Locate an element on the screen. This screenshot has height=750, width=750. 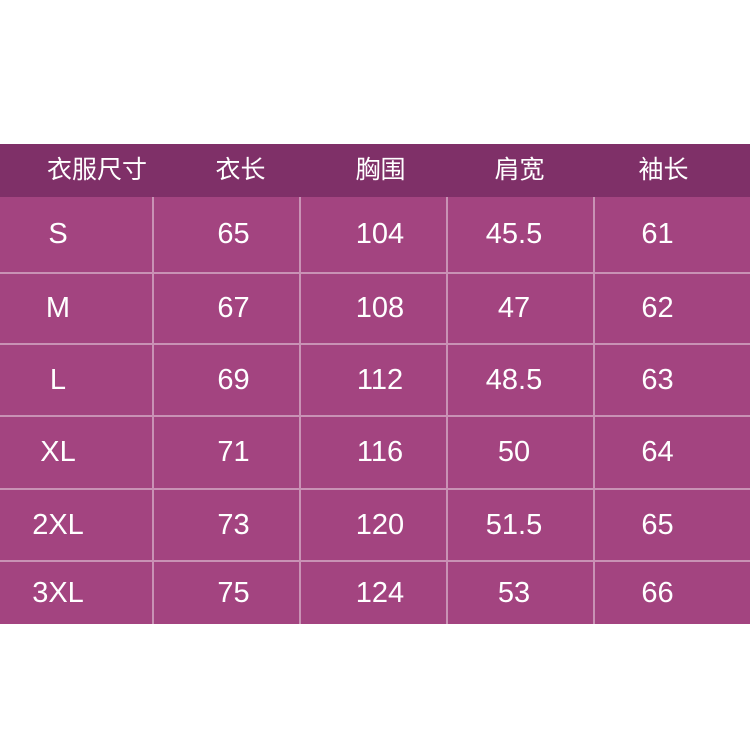
cell-chest: 104 is located at coordinates (372, 234).